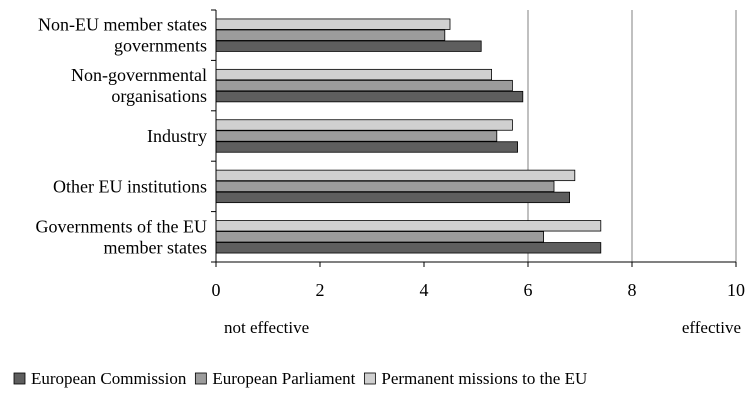  Describe the element at coordinates (479, 290) in the screenshot. I see `x-tick-labels: 0 2 4 6 8 10` at that location.